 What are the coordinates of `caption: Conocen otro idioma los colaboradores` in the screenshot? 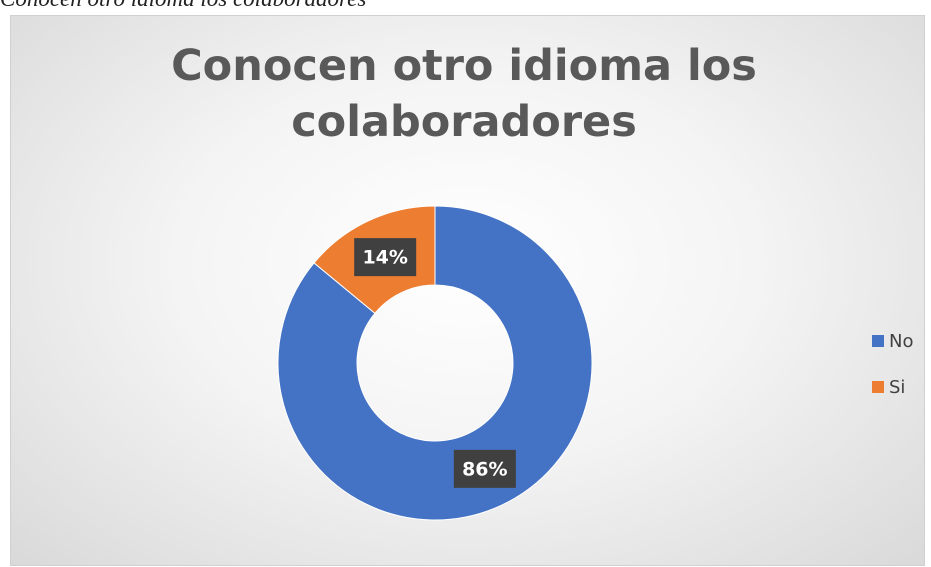 It's located at (183, 6).